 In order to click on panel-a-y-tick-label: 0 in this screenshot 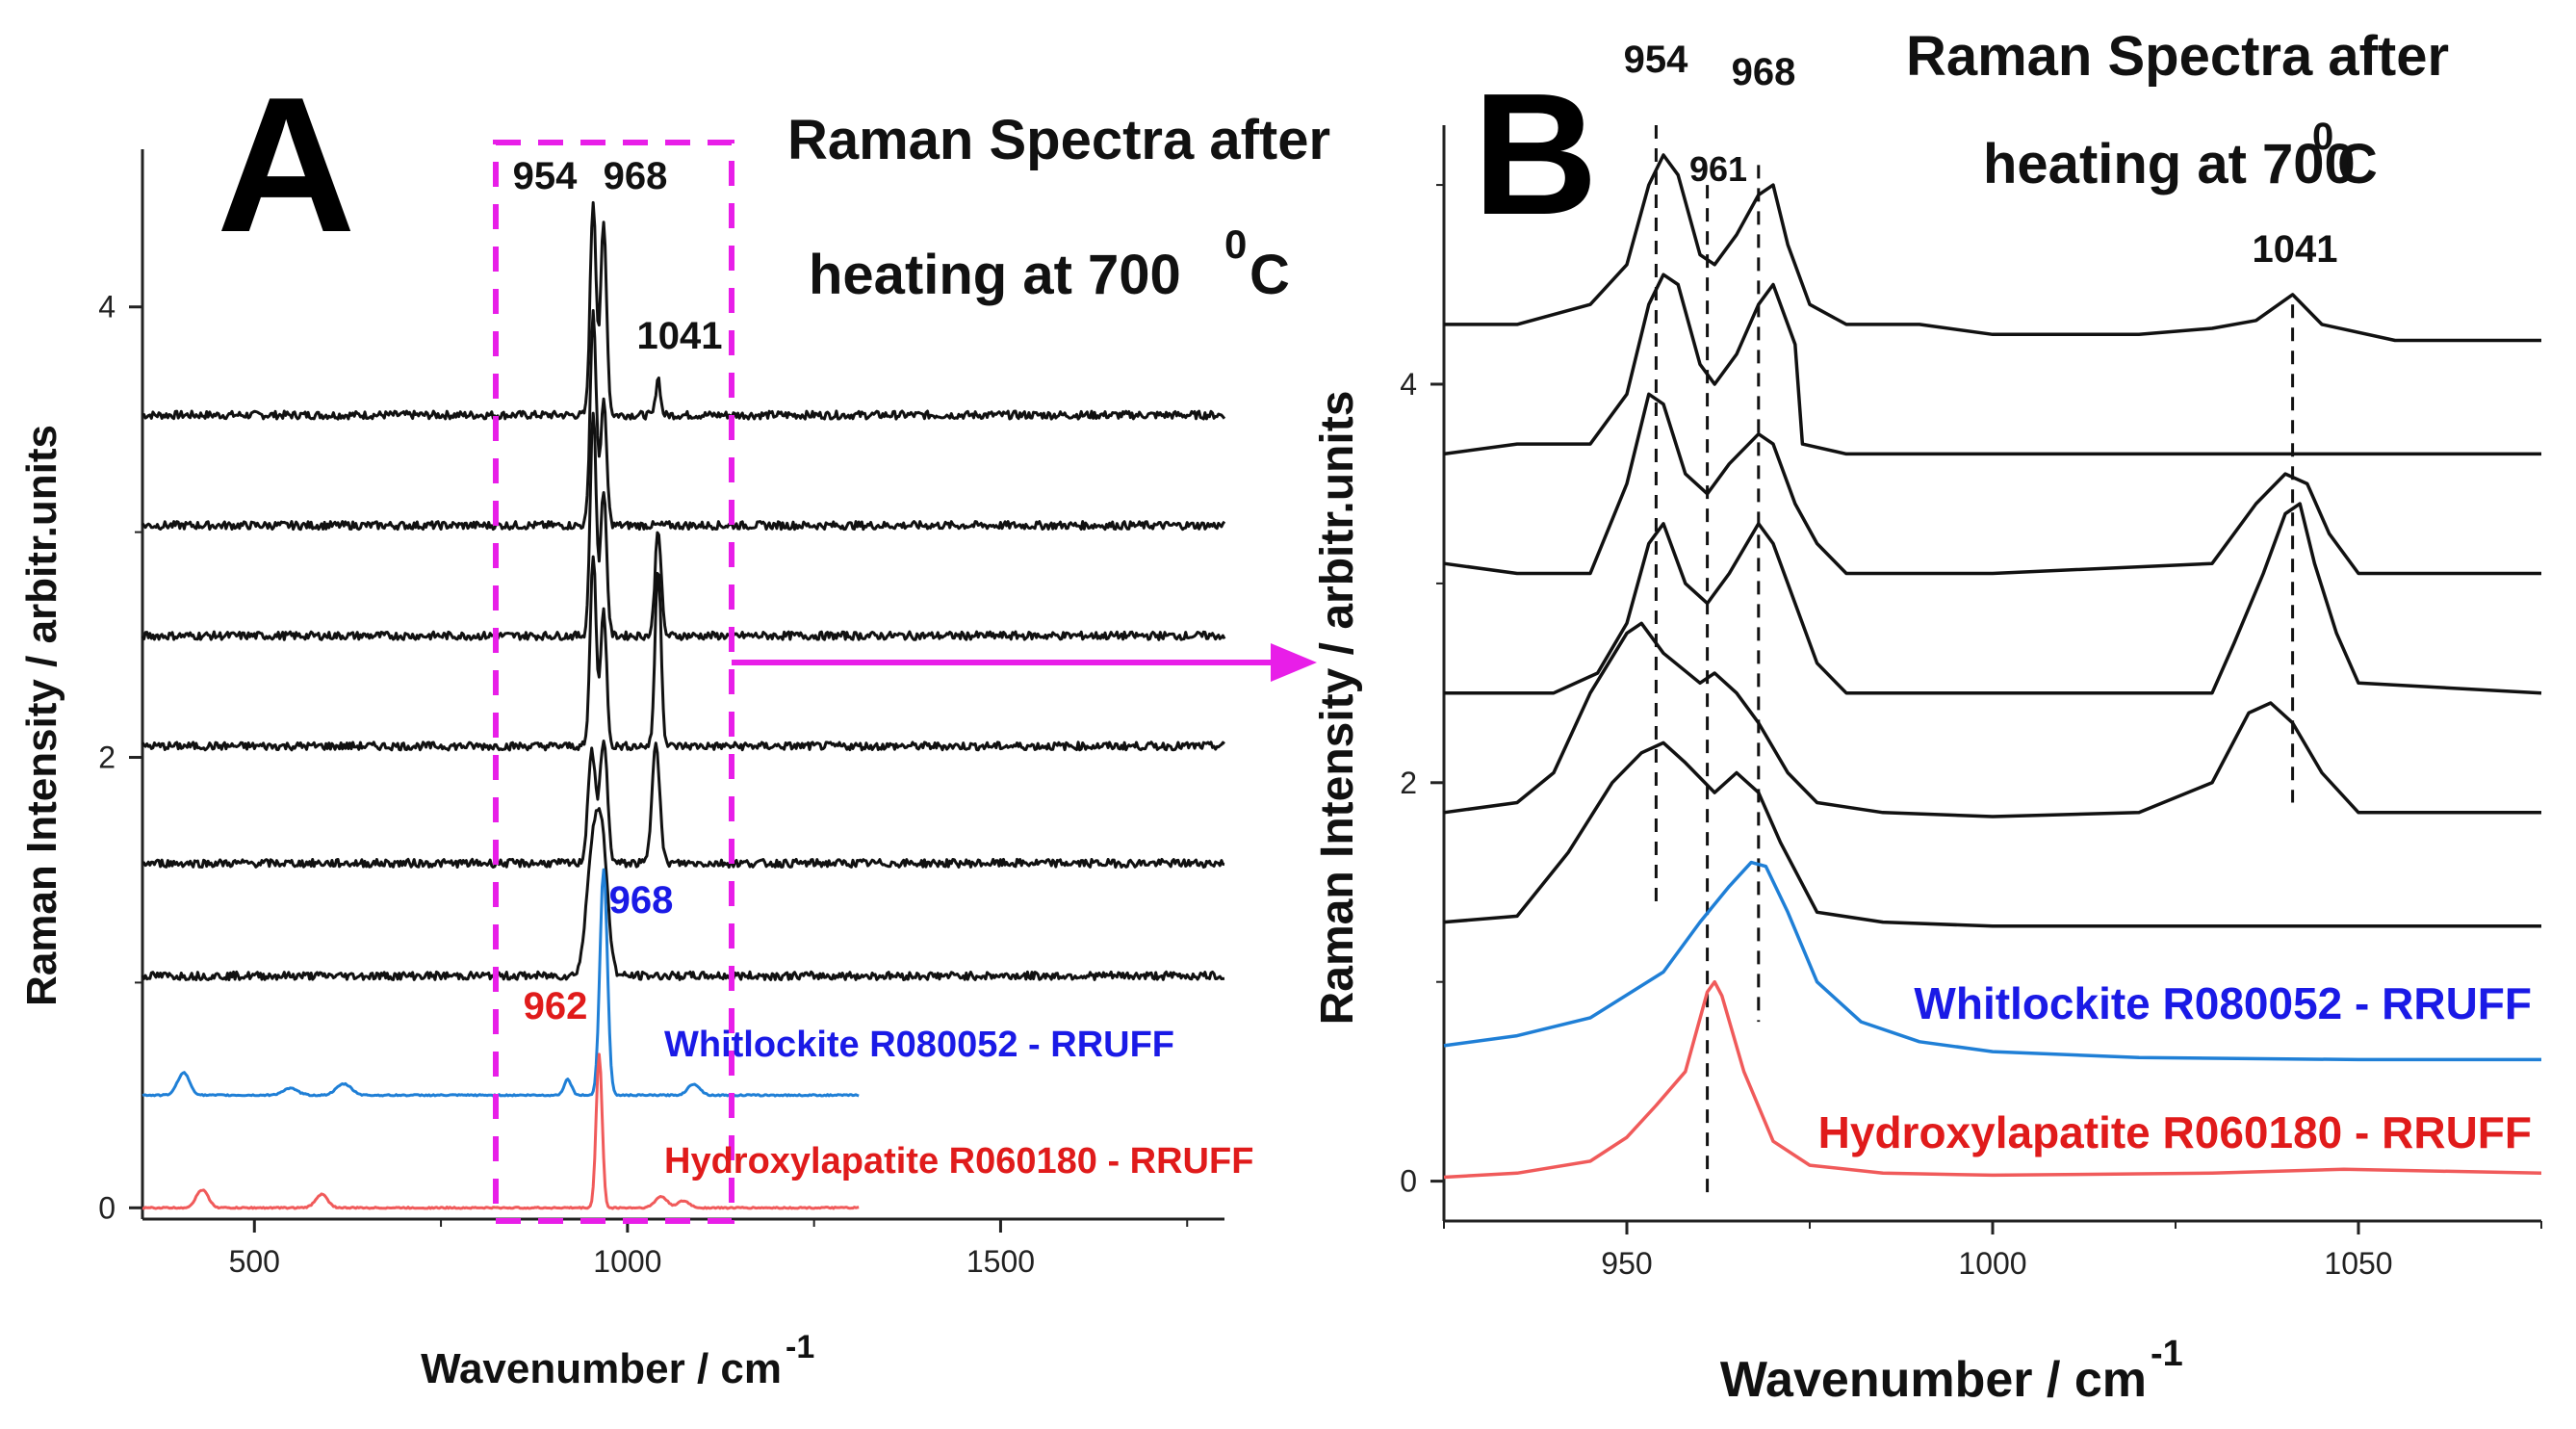, I will do `click(107, 1208)`.